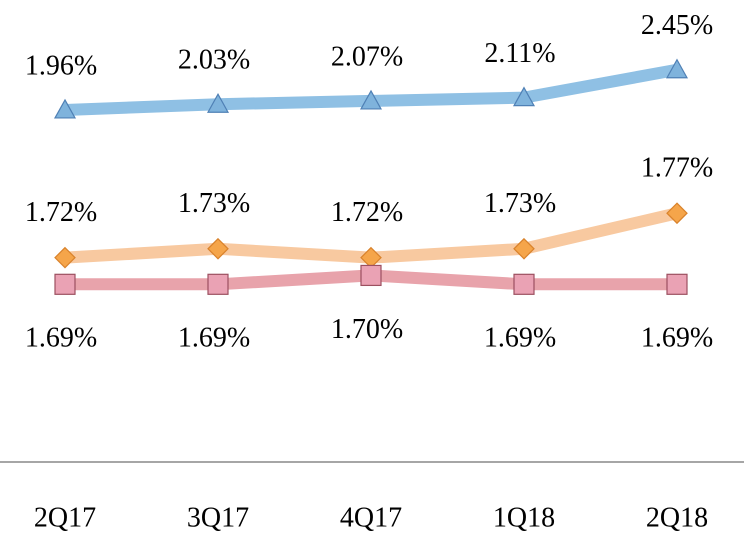 The height and width of the screenshot is (539, 744). What do you see at coordinates (371, 517) in the screenshot?
I see `x-tick-label: 4Q17` at bounding box center [371, 517].